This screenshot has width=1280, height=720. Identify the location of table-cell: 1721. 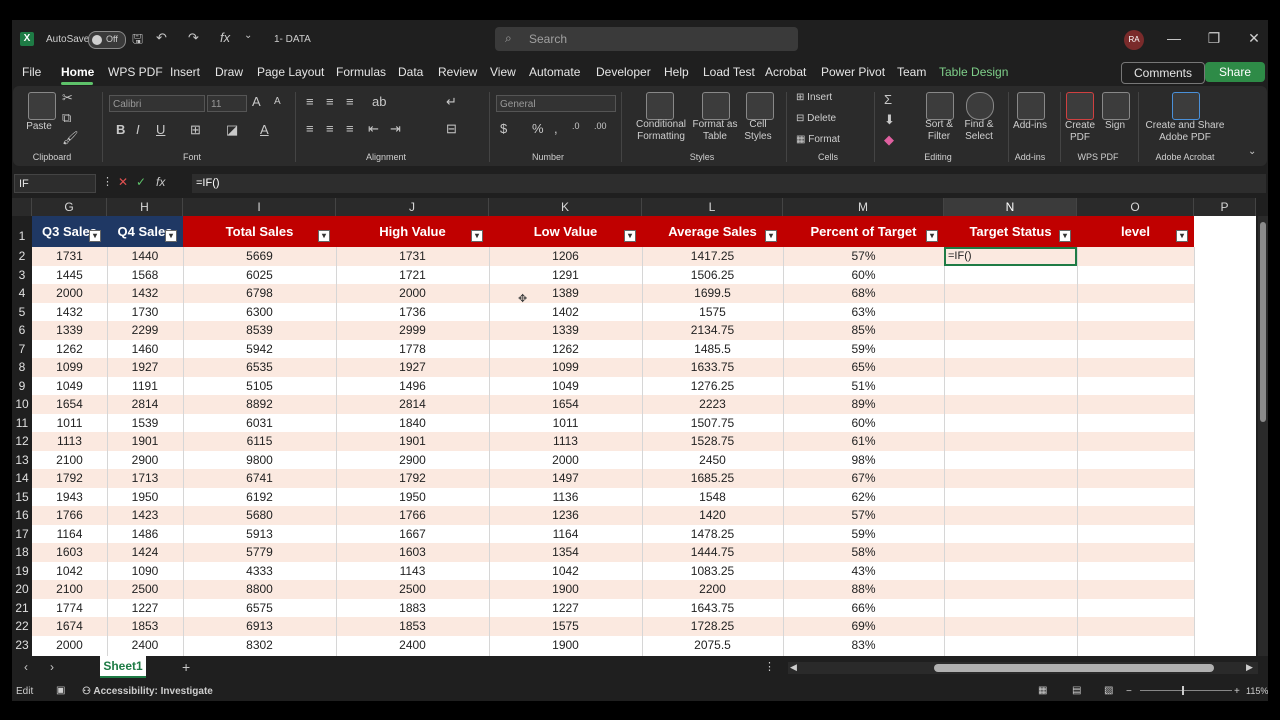
(412, 274).